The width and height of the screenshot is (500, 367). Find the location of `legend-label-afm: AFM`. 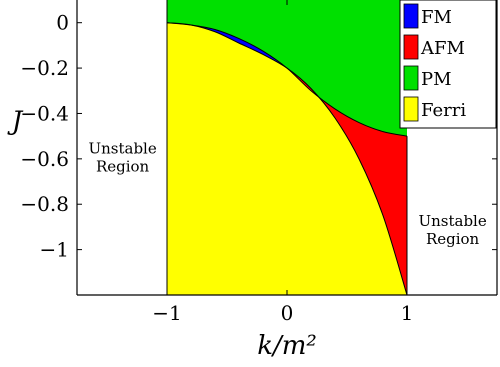

legend-label-afm: AFM is located at coordinates (442, 48).